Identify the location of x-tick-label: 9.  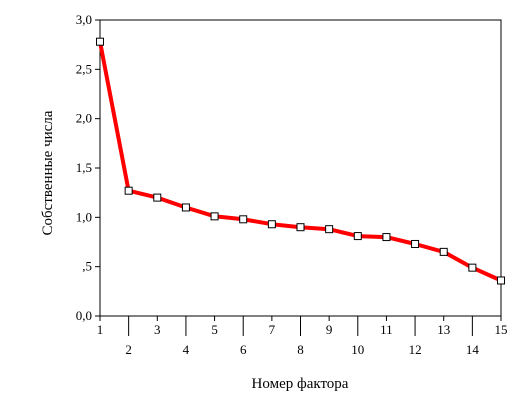
(329, 329).